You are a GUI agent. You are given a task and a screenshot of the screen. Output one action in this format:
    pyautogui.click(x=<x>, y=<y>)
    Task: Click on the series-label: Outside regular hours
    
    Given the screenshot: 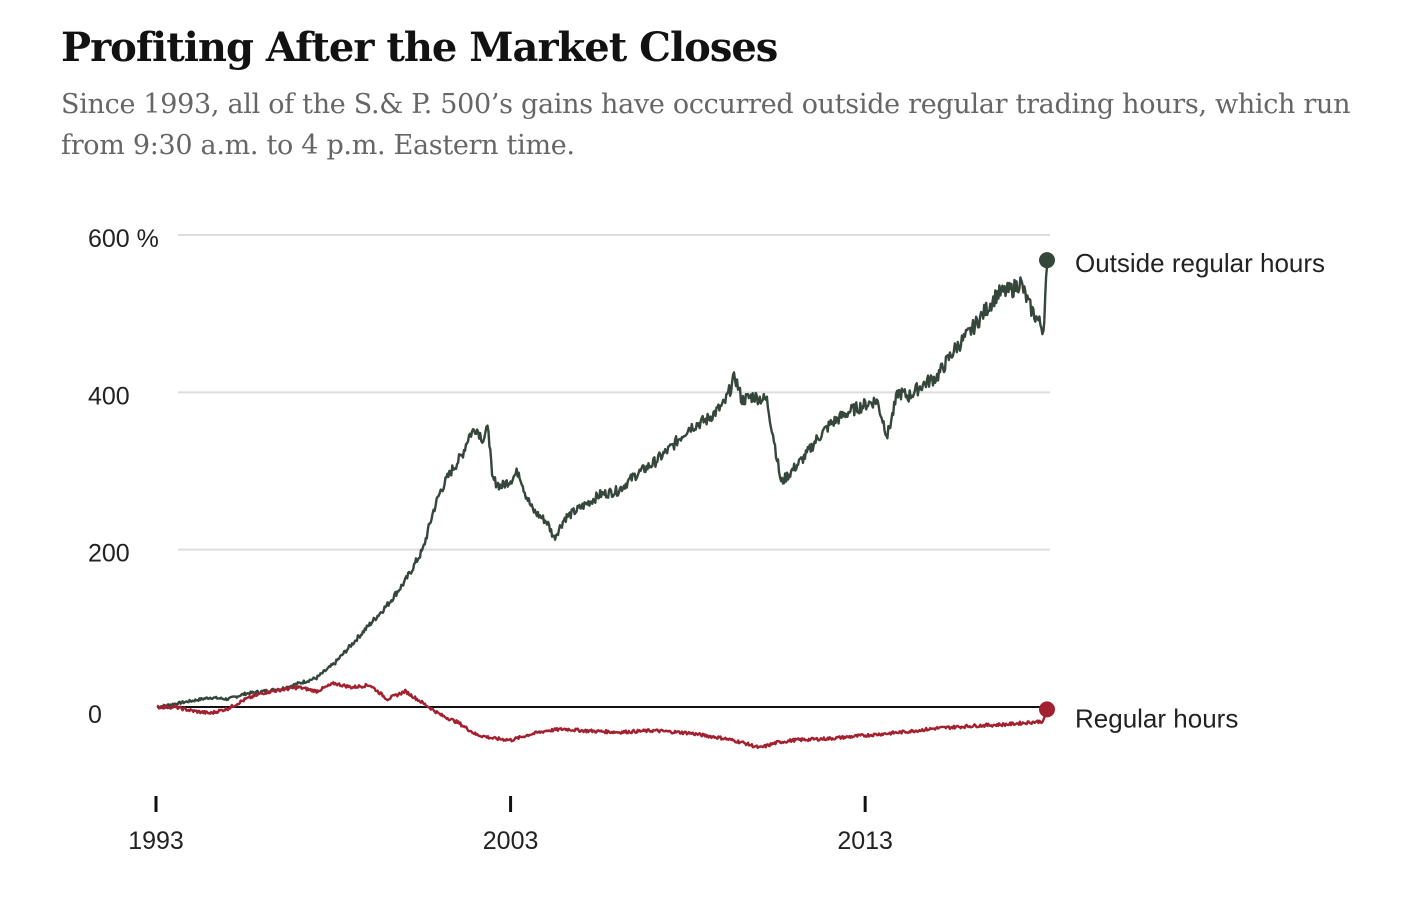 What is the action you would take?
    pyautogui.click(x=1200, y=263)
    